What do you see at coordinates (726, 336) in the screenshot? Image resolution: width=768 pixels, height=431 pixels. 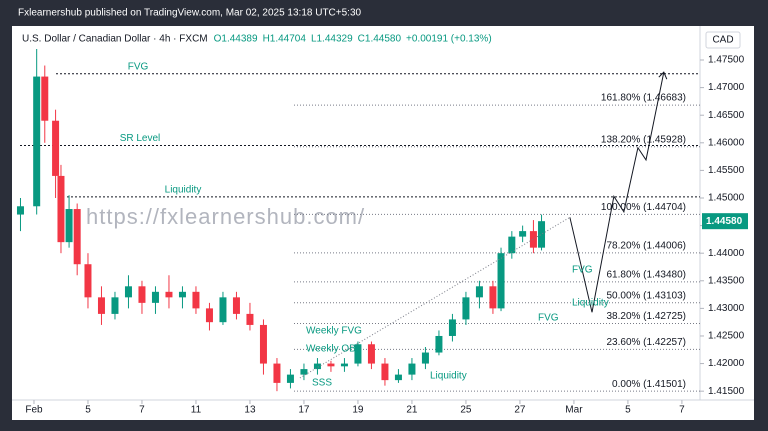 I see `y-tick-label: 1.42500` at bounding box center [726, 336].